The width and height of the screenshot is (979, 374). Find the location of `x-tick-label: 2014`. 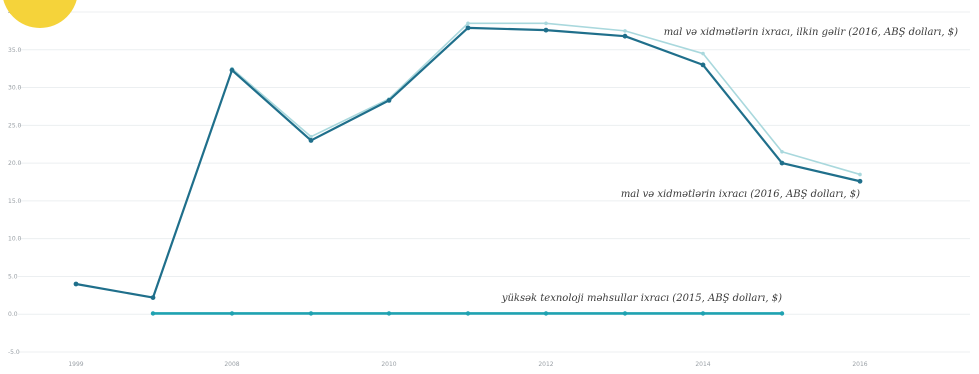

x-tick-label: 2014 is located at coordinates (702, 364).